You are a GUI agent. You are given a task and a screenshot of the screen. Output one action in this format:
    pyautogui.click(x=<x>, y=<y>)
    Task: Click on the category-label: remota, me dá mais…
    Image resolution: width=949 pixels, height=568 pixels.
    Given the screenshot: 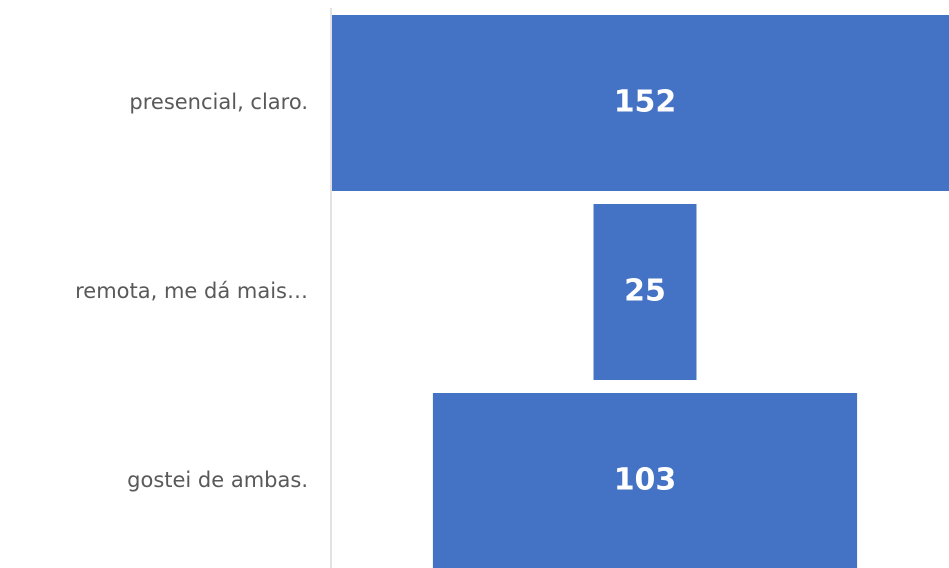 What is the action you would take?
    pyautogui.click(x=191, y=291)
    